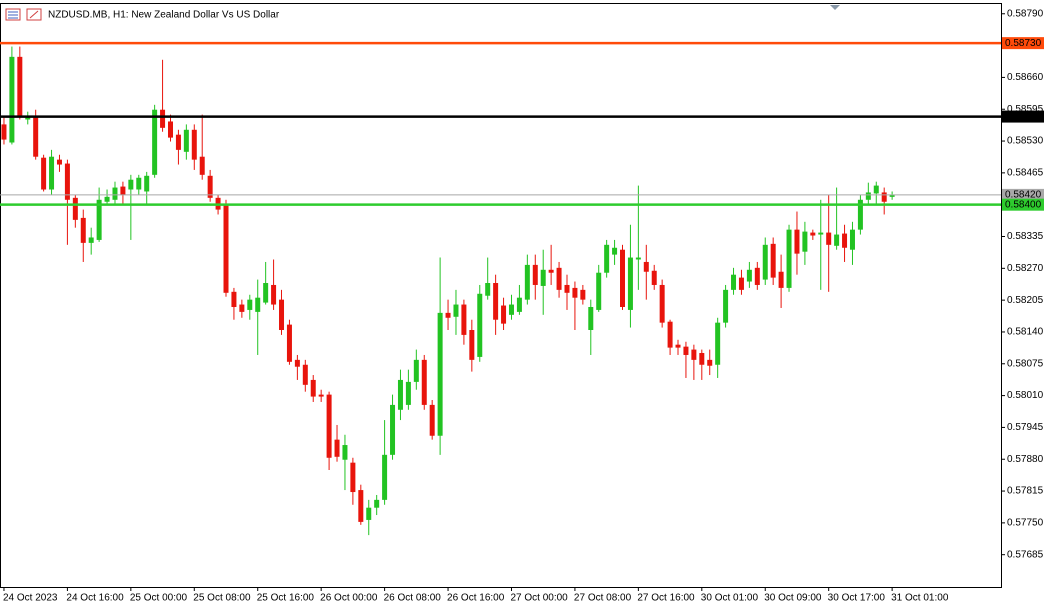  I want to click on x-tick-label: 26 Oct 00:00, so click(349, 598).